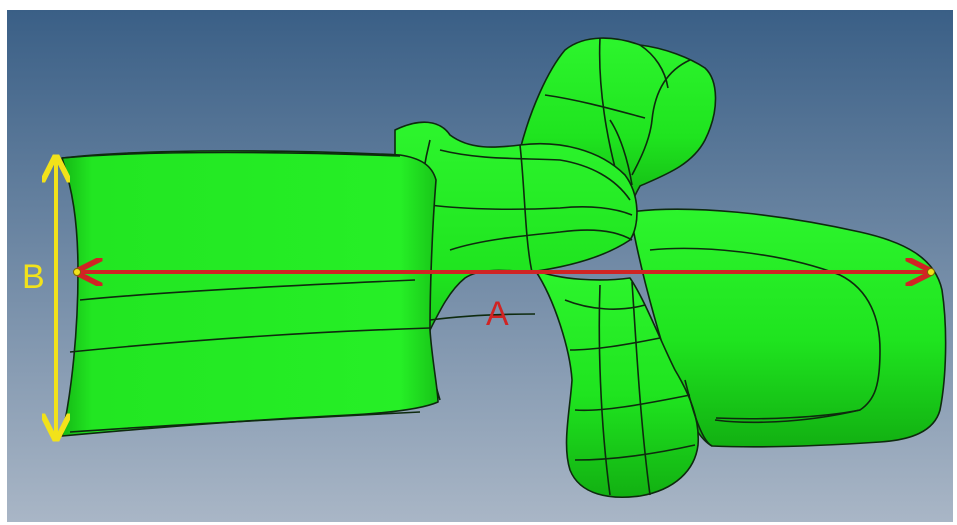  I want to click on measurement-a-endpoint-left, so click(77, 272).